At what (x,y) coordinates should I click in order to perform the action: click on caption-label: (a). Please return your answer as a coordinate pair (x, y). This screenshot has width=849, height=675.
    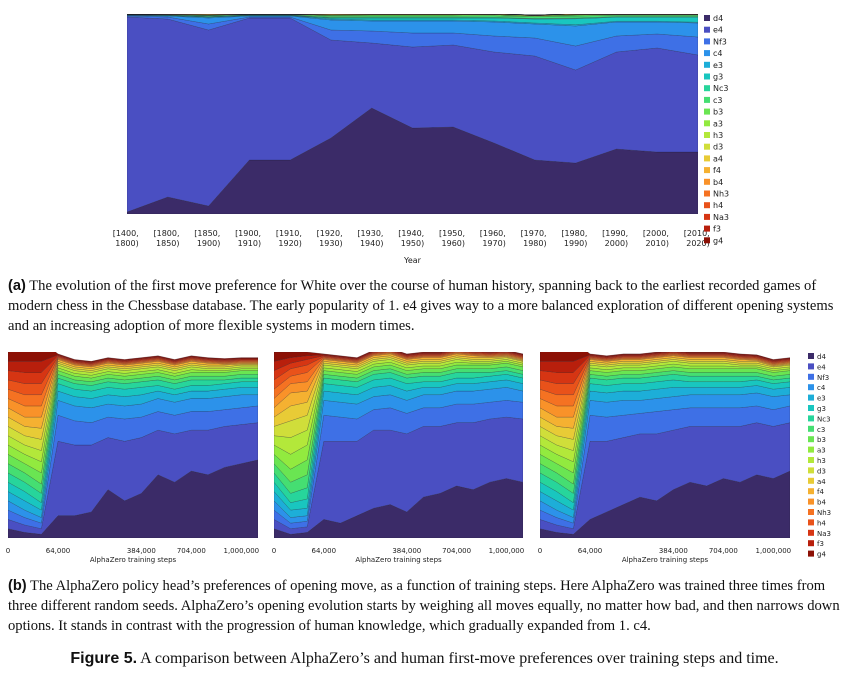
    Looking at the image, I should click on (17, 286).